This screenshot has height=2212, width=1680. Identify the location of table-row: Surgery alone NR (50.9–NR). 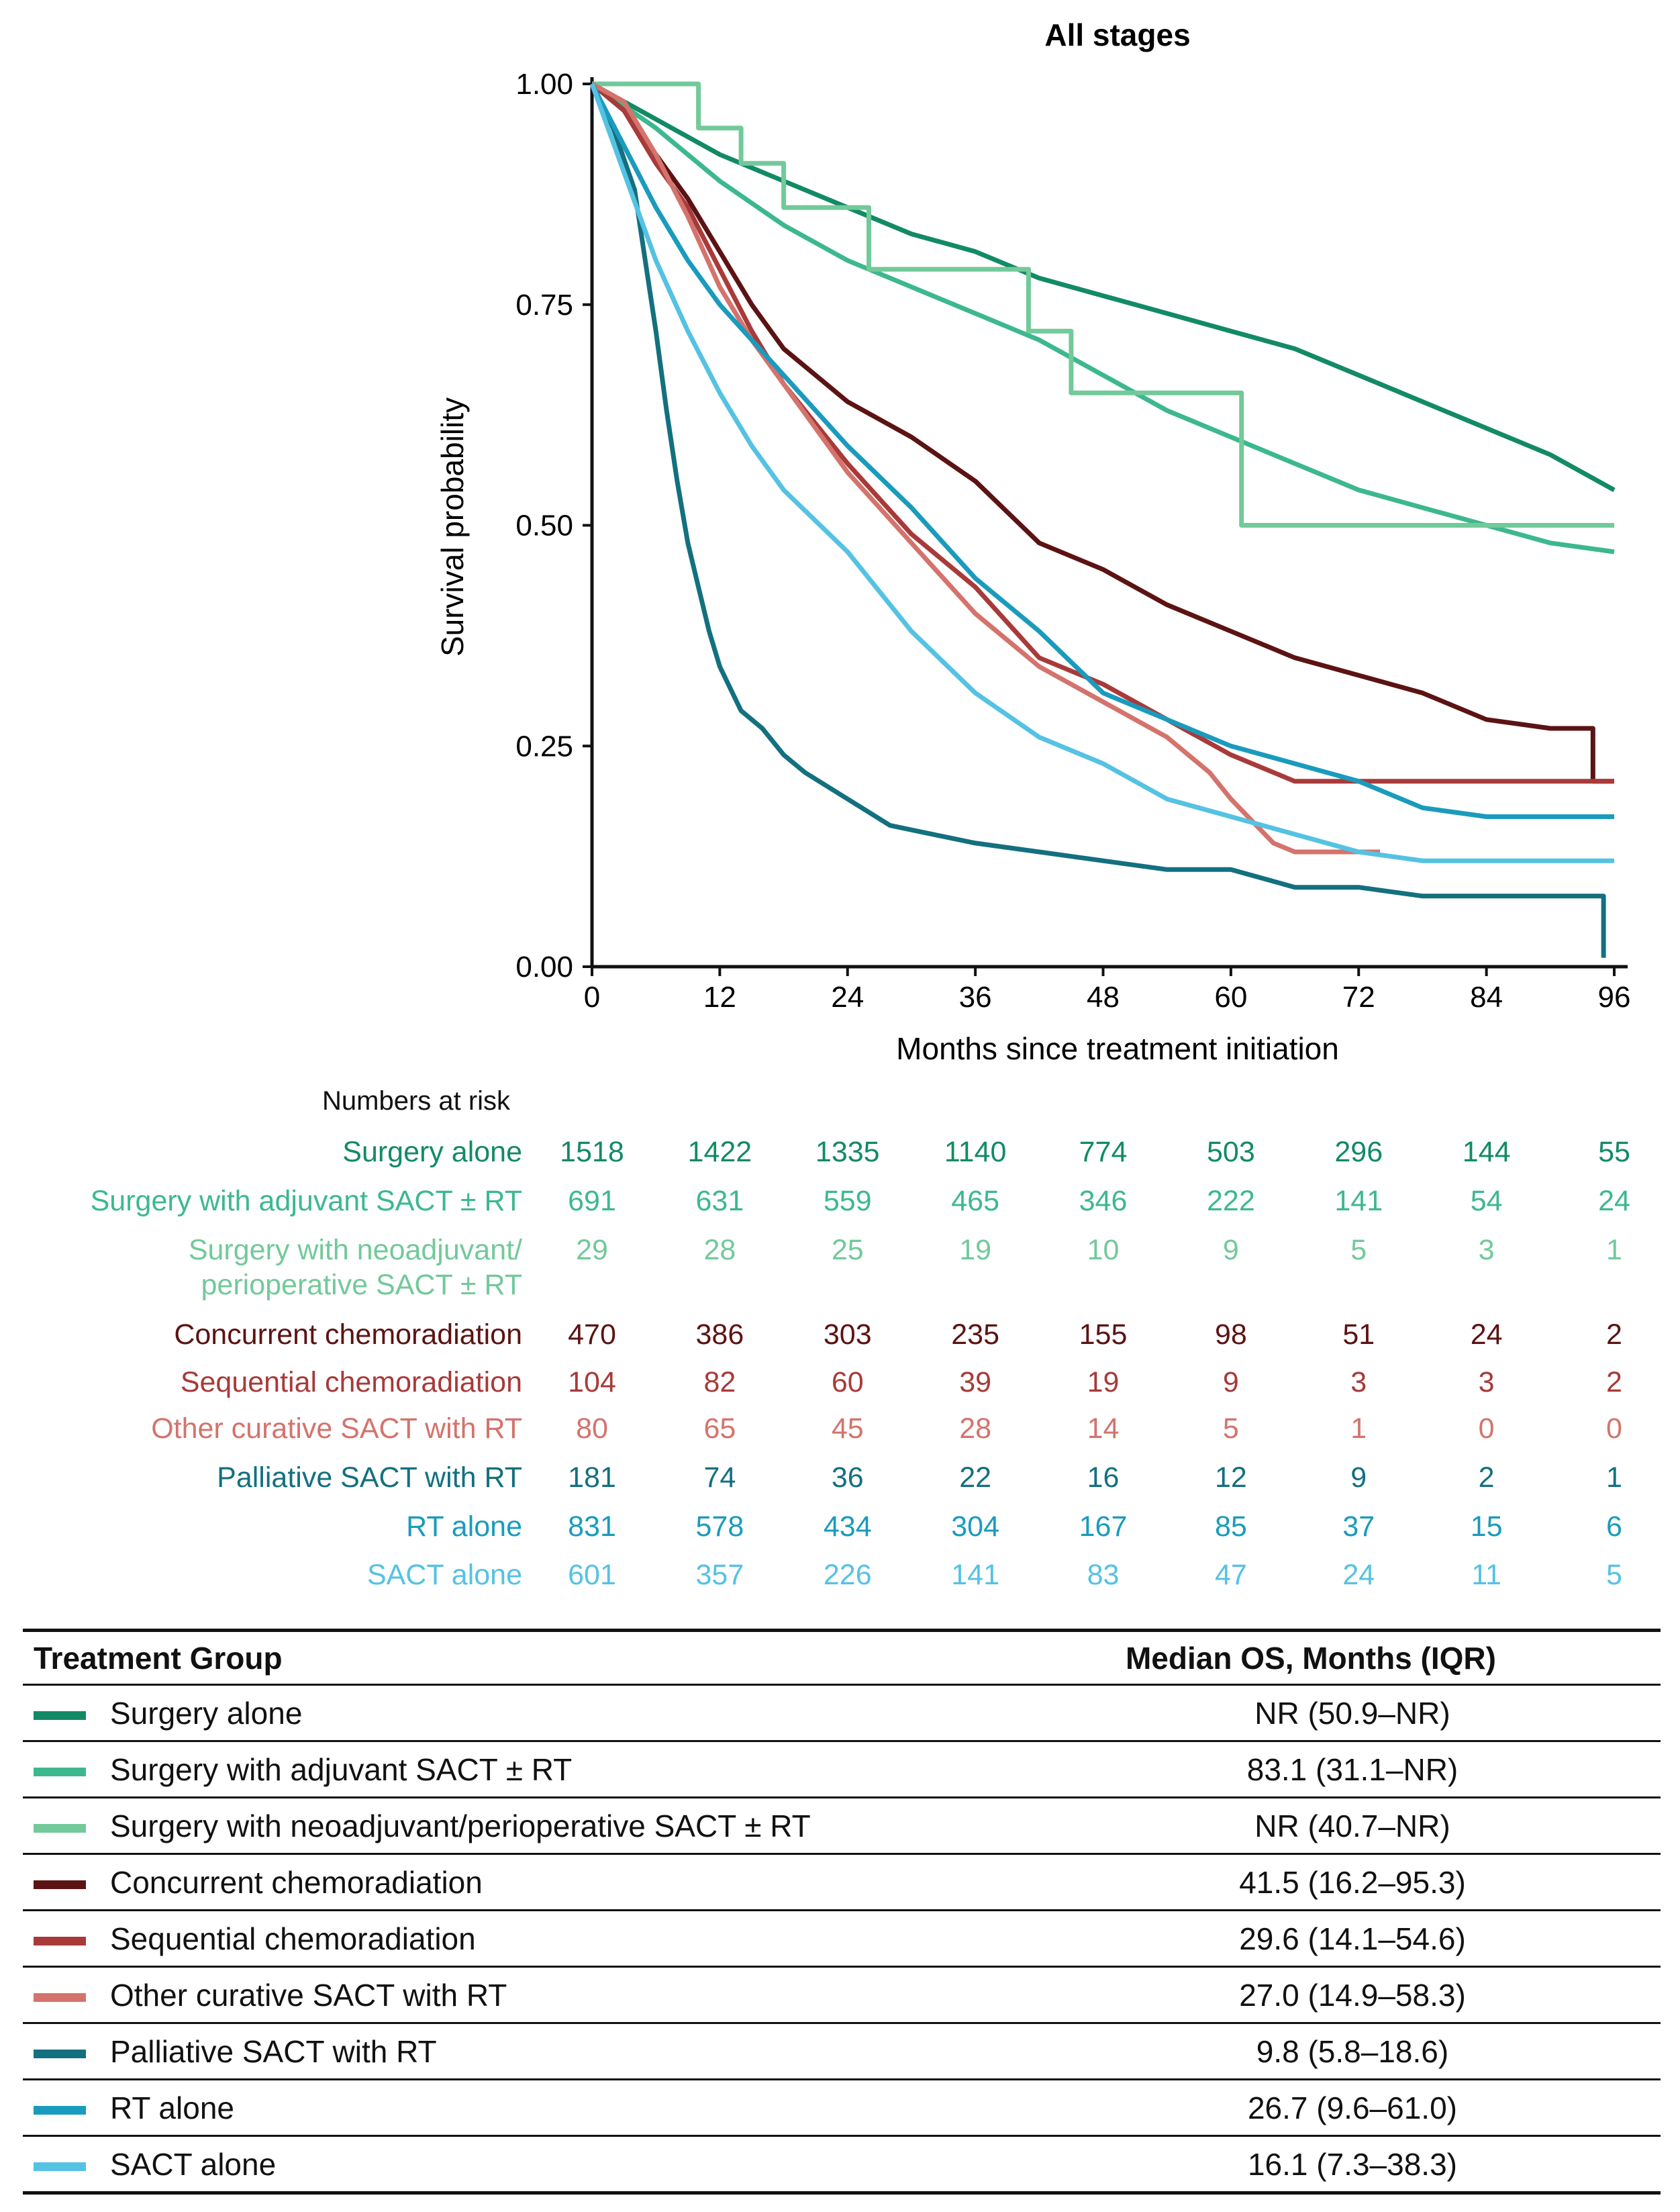
(842, 1713).